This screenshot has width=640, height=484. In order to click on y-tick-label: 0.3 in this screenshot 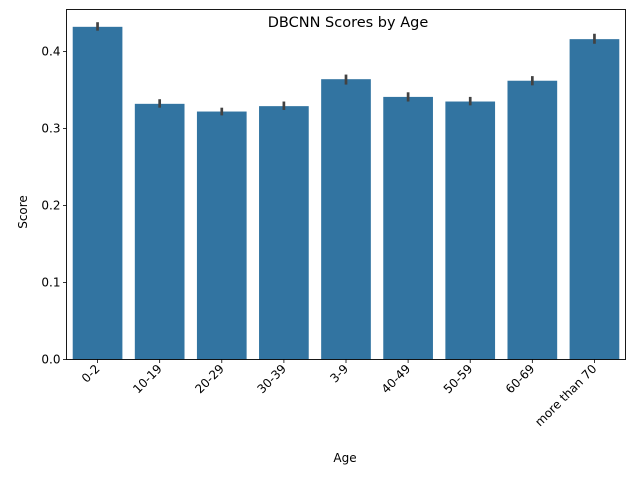, I will do `click(50, 129)`.